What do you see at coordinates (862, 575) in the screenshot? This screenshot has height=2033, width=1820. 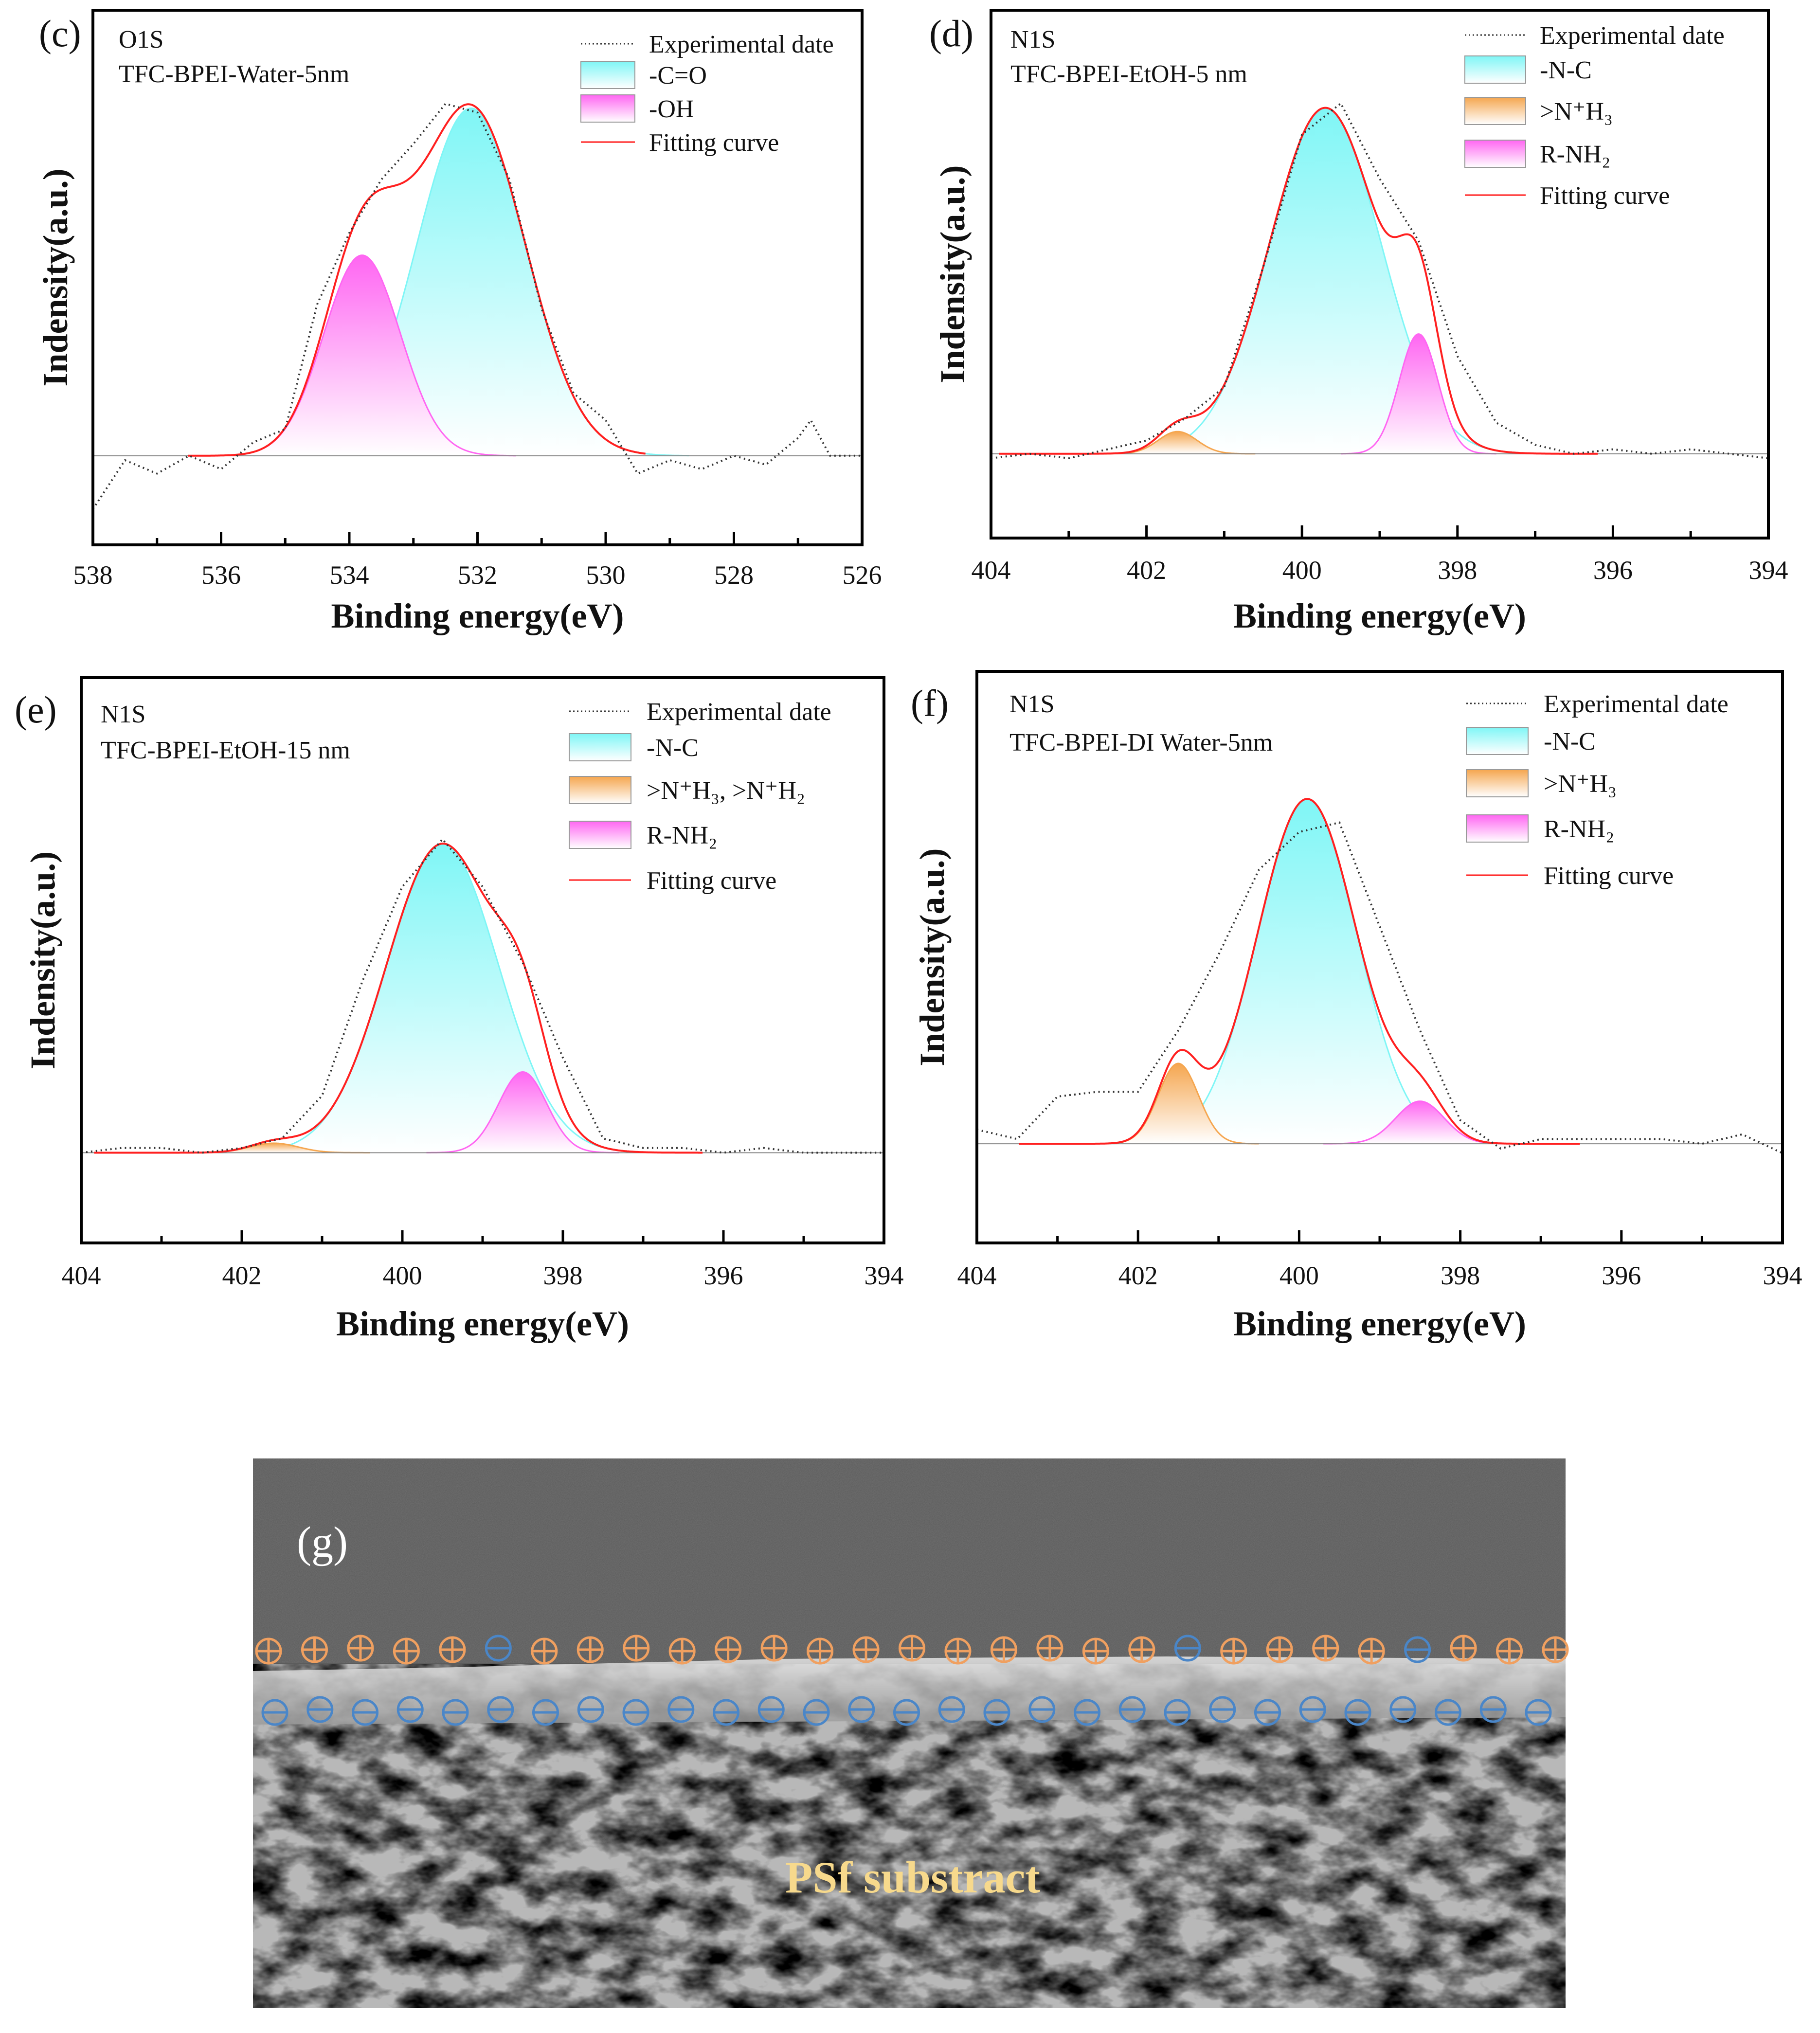 I see `x-tick-label: 526` at bounding box center [862, 575].